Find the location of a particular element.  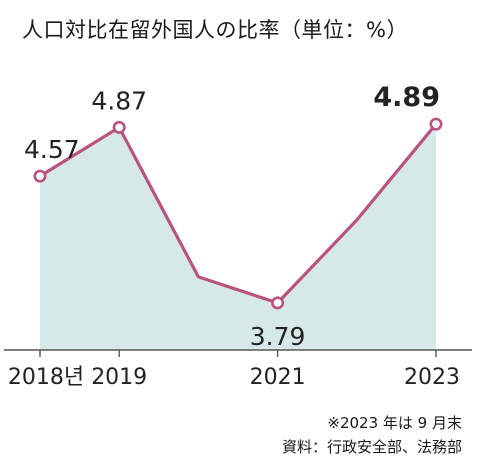

data-label: 4.57 is located at coordinates (52, 149).